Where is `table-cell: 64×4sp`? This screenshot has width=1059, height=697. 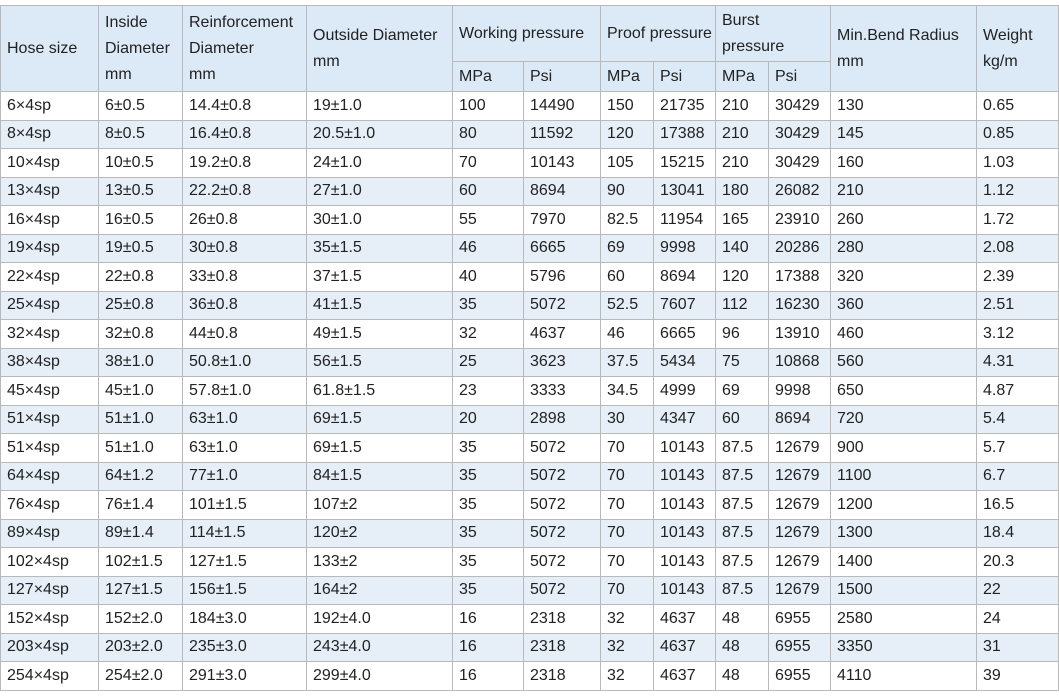 table-cell: 64×4sp is located at coordinates (49, 476).